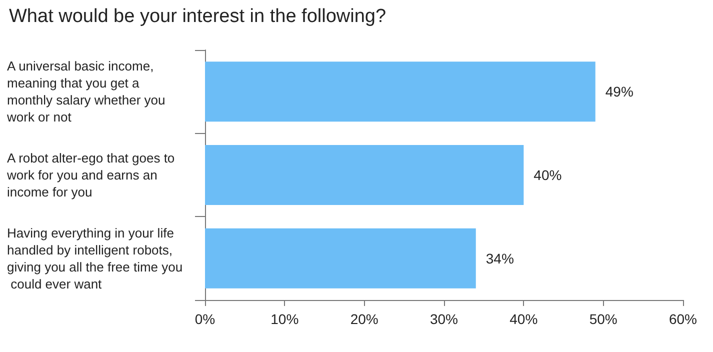 Image resolution: width=713 pixels, height=352 pixels. What do you see at coordinates (619, 92) in the screenshot?
I see `data-label: 49%` at bounding box center [619, 92].